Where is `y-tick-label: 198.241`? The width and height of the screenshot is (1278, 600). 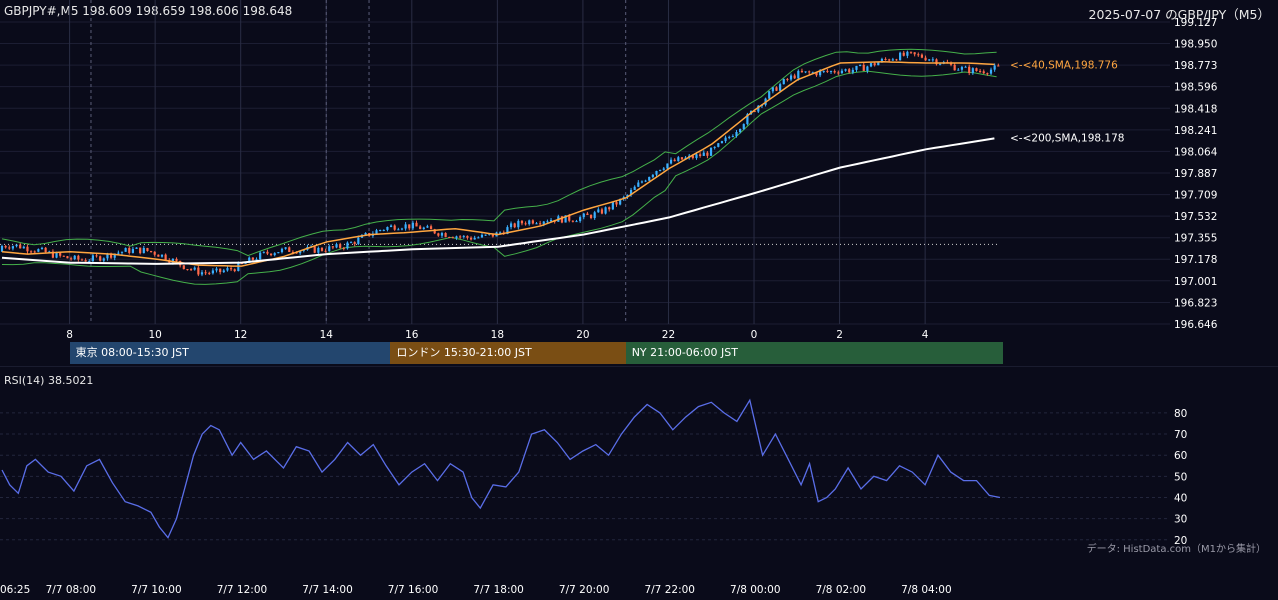
y-tick-label: 198.241 is located at coordinates (1195, 131).